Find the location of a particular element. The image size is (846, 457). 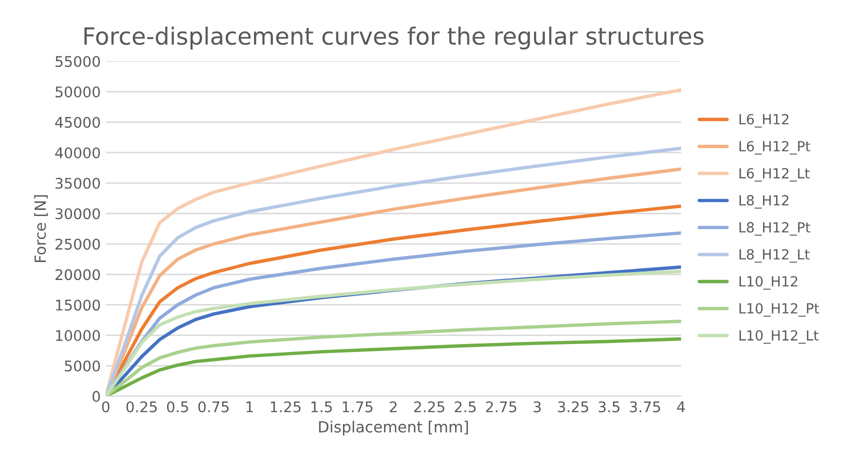

legend-label: L8_H12_Lt is located at coordinates (775, 256).